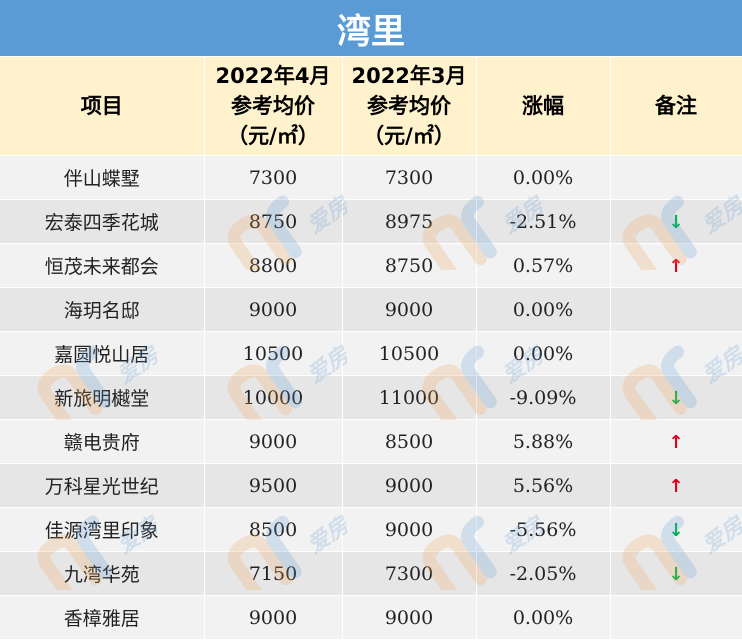 The image size is (742, 641). I want to click on table-row: 万科星光世纪 9500 9000 5.56% ↑, so click(371, 485).